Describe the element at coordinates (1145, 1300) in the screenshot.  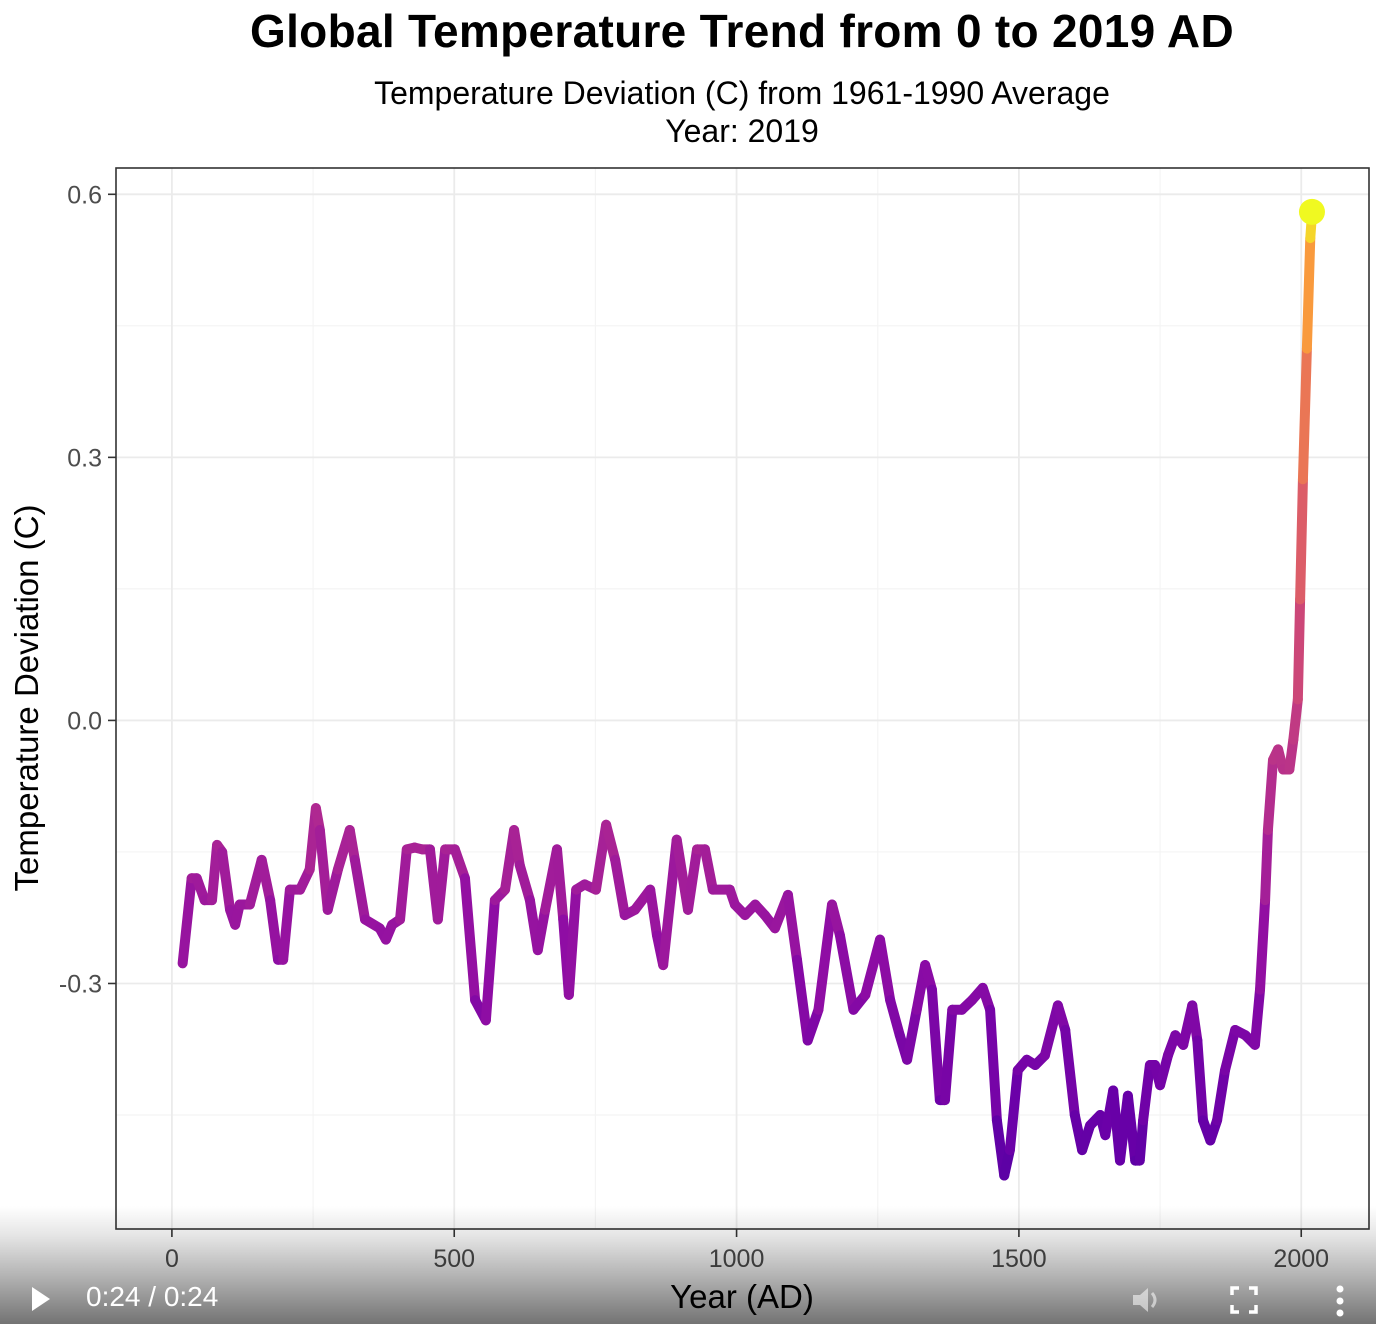
I see `volume-icon` at that location.